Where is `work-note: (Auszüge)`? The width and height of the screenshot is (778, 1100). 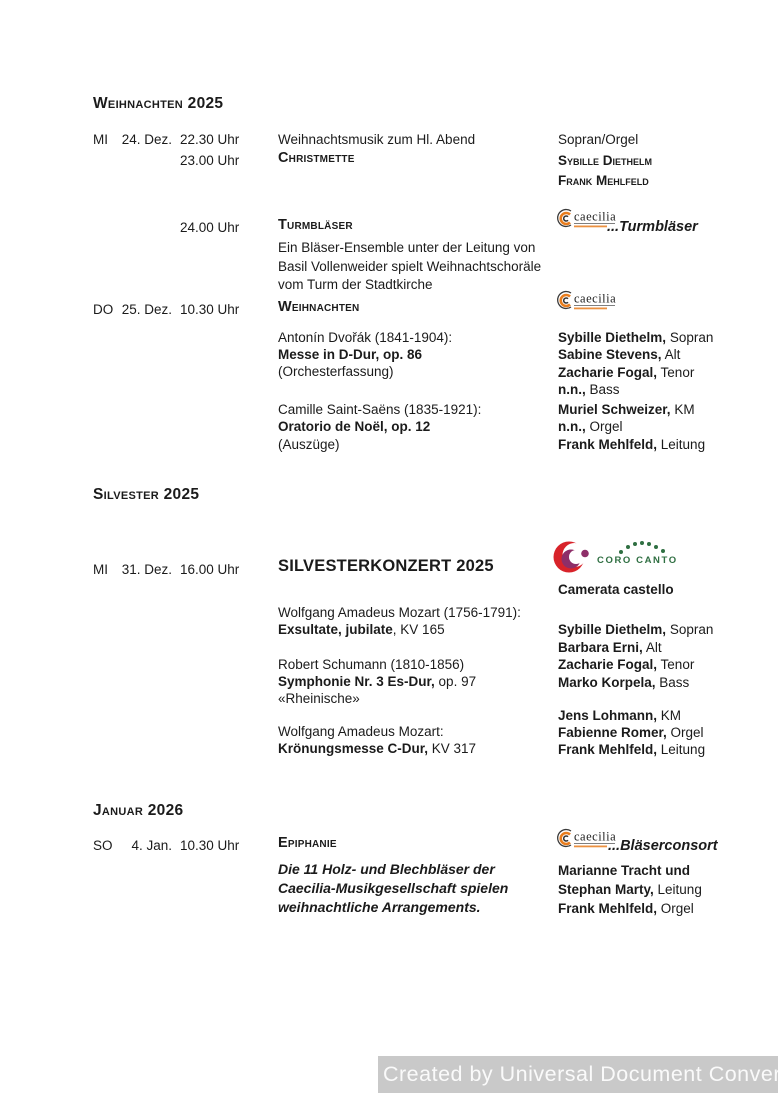
work-note: (Auszüge) is located at coordinates (309, 444).